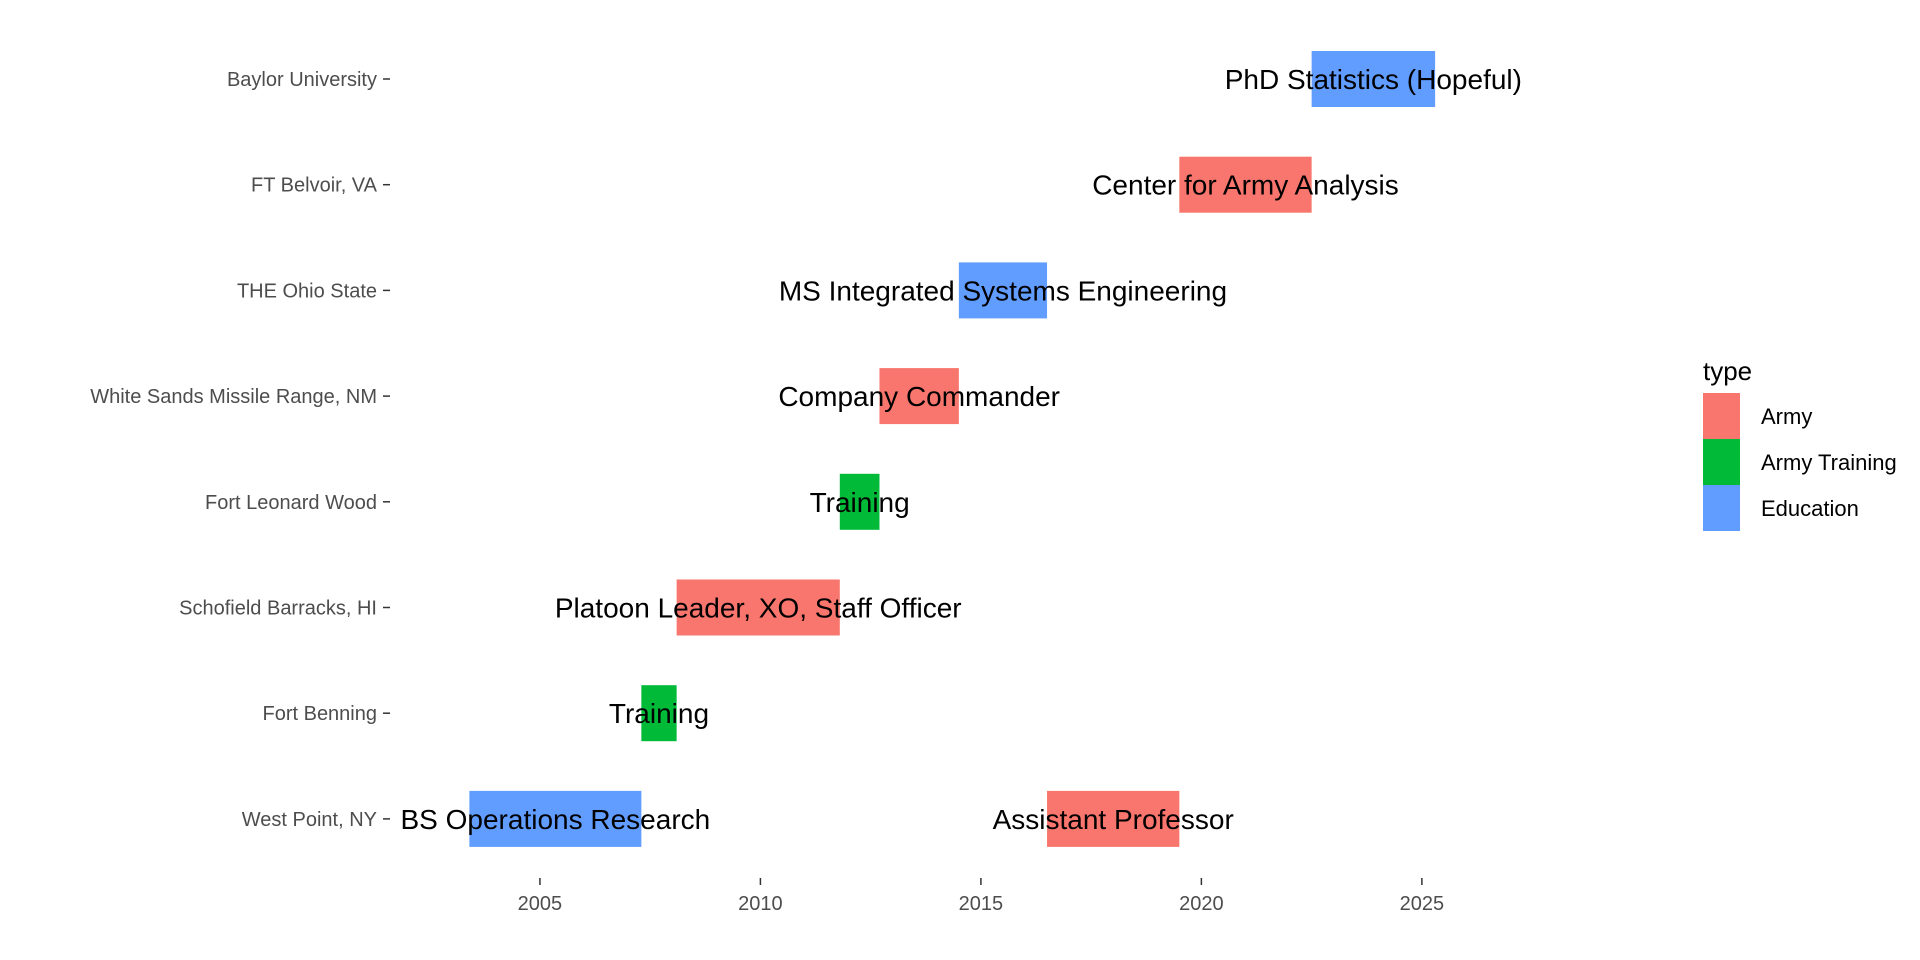 This screenshot has width=1920, height=960. Describe the element at coordinates (307, 291) in the screenshot. I see `y-tick-label-5: THE Ohio State` at that location.